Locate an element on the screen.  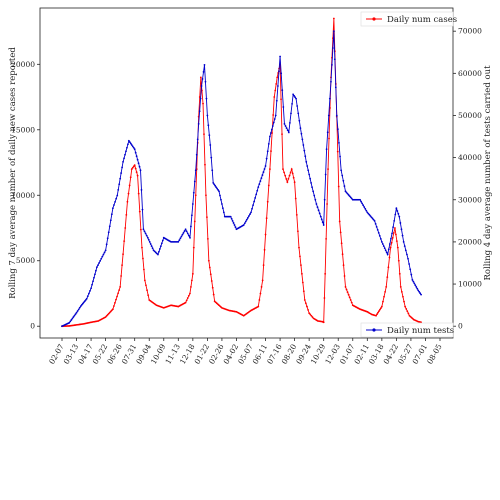
legend-box is located at coordinates (407, 330).